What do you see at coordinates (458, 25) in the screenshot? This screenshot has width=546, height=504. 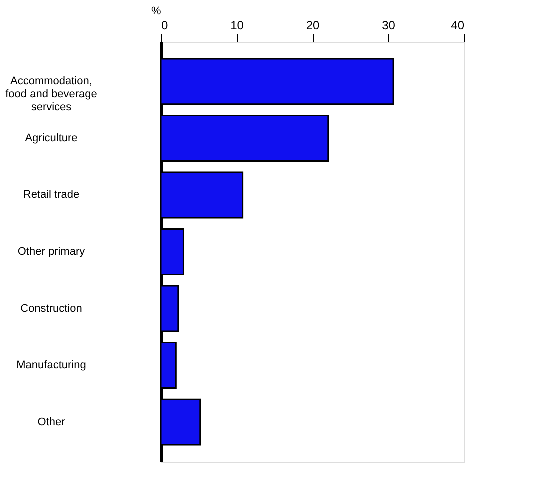 I see `x-tick-label: 40` at bounding box center [458, 25].